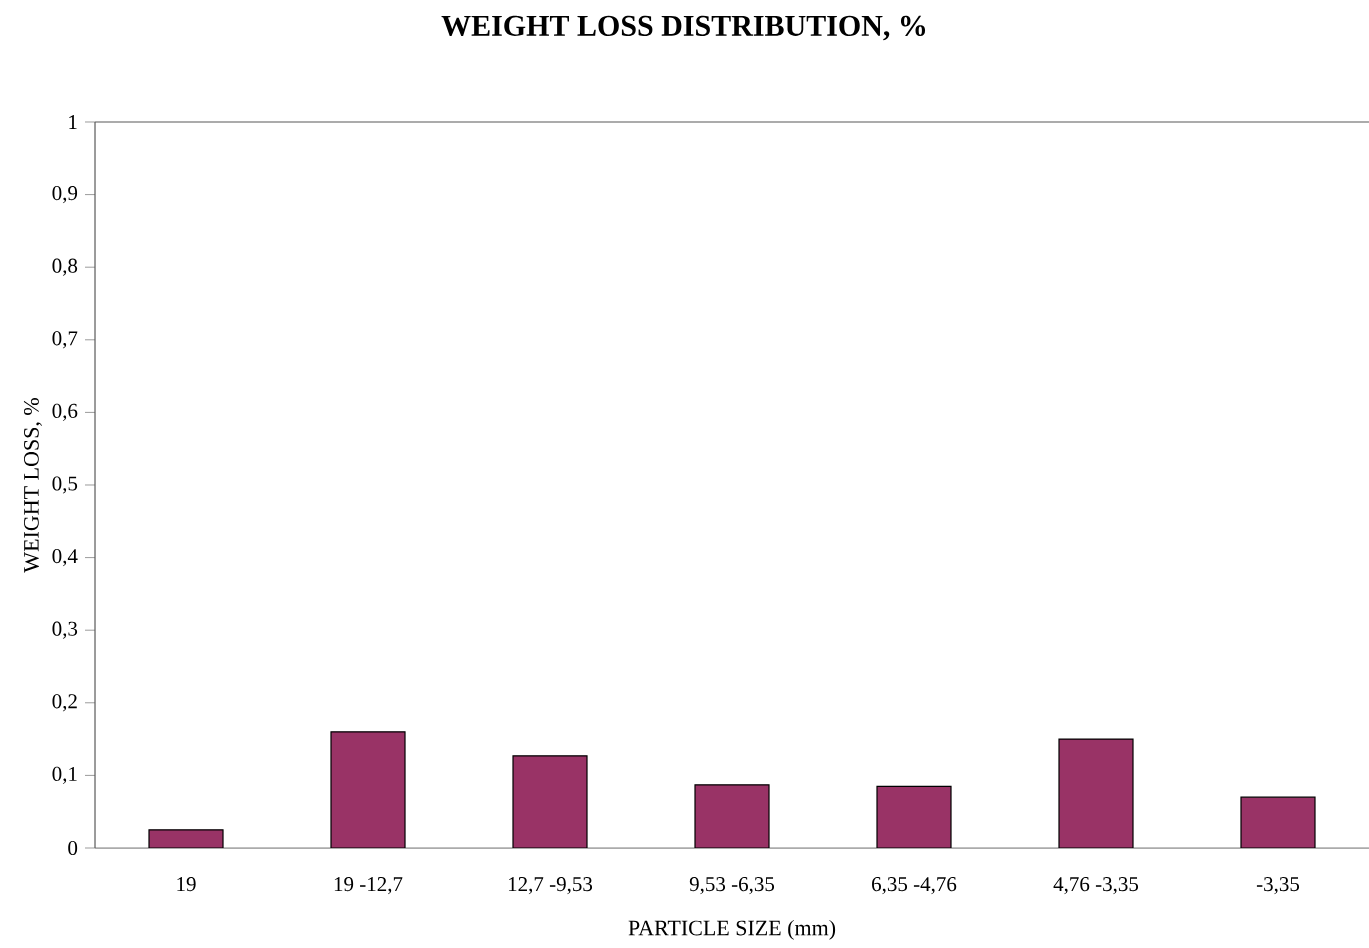  What do you see at coordinates (65, 412) in the screenshot?
I see `y-tick-label: 0,6` at bounding box center [65, 412].